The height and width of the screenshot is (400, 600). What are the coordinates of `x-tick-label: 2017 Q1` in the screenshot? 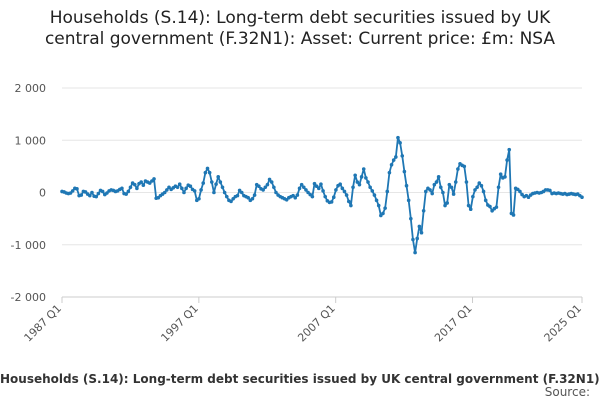 It's located at (453, 323).